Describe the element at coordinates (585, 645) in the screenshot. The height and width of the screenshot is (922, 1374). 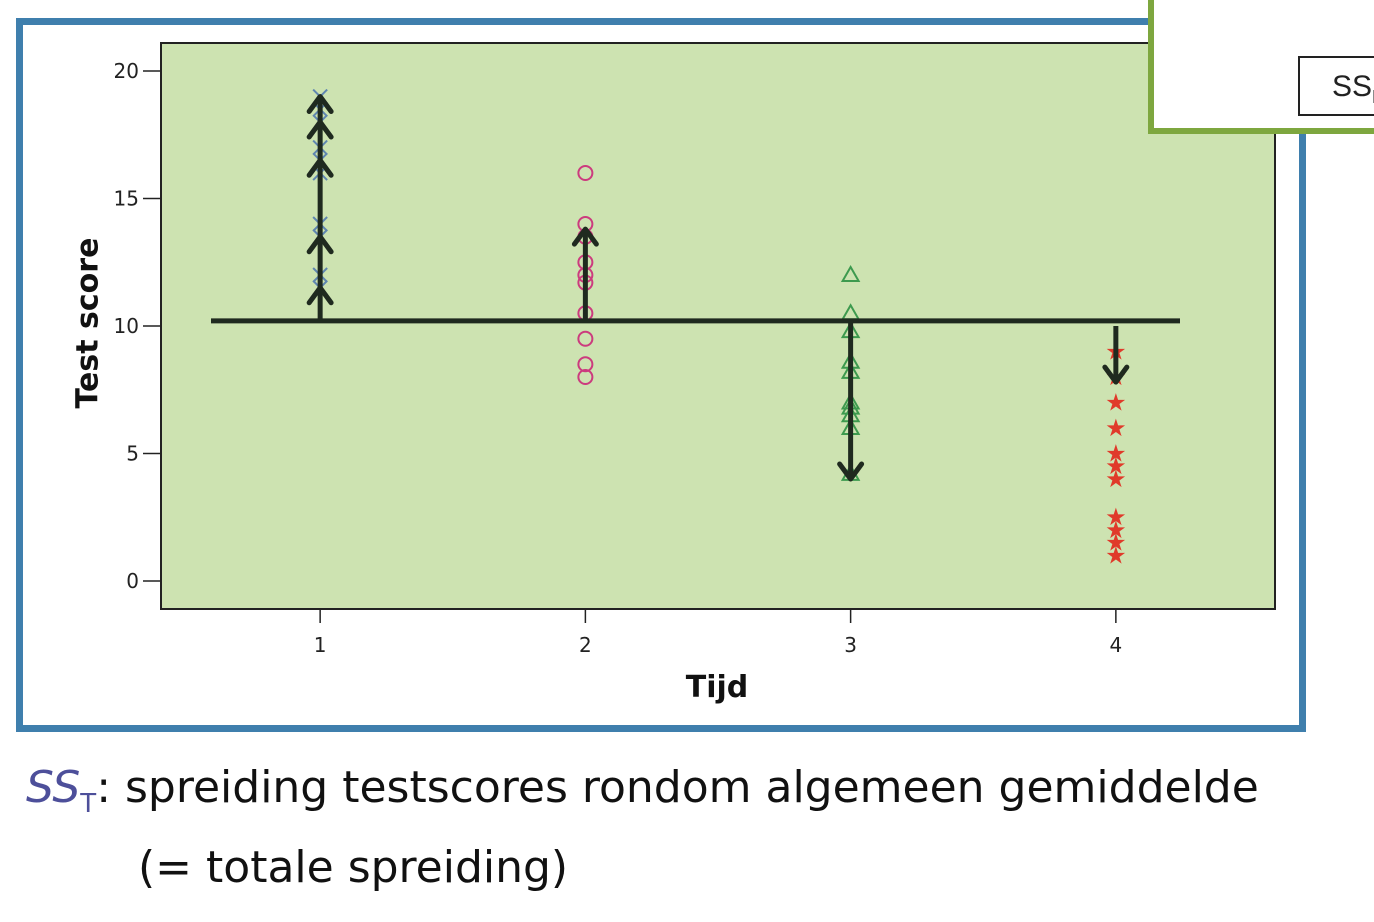
I see `x-tick-label: 2` at that location.